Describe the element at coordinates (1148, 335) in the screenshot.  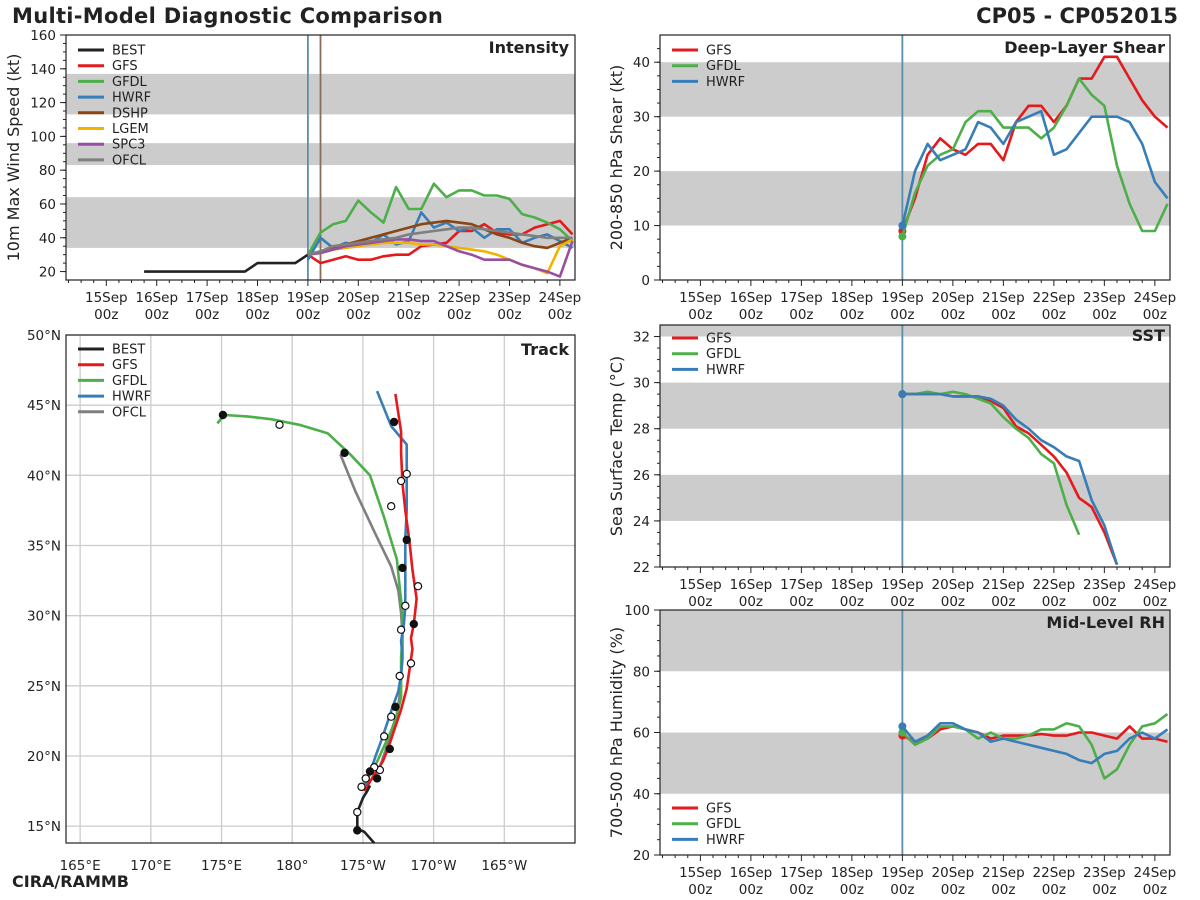
I see `sst-title: SST` at that location.